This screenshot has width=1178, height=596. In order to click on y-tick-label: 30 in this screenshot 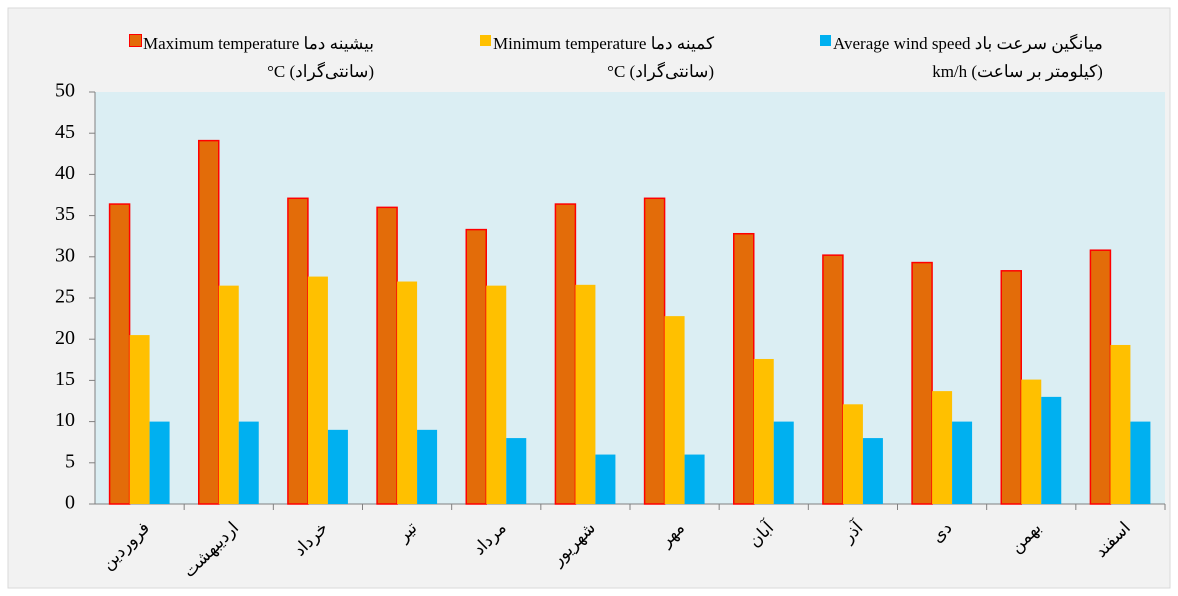, I will do `click(65, 255)`.